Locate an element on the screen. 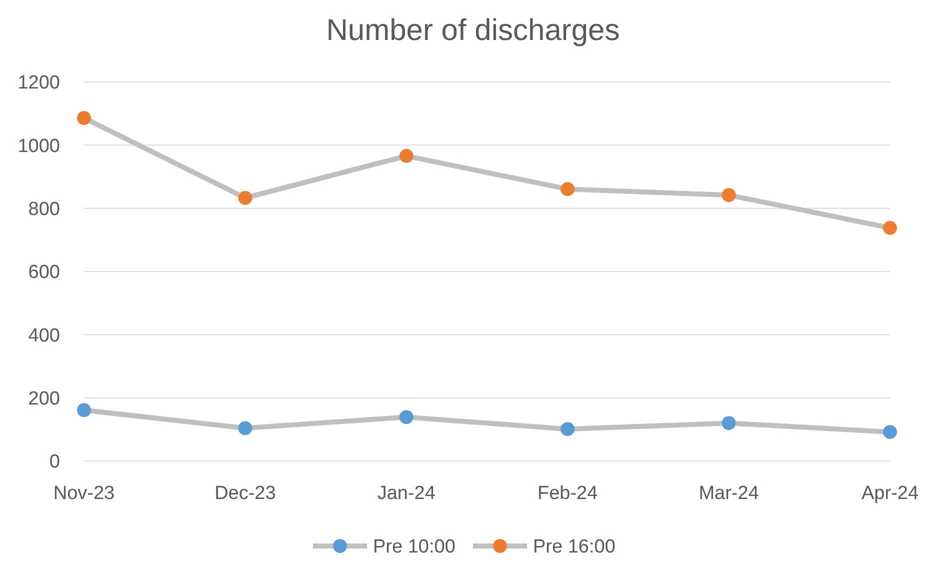 This screenshot has width=926, height=563. y-tick-label: 0 is located at coordinates (54, 462).